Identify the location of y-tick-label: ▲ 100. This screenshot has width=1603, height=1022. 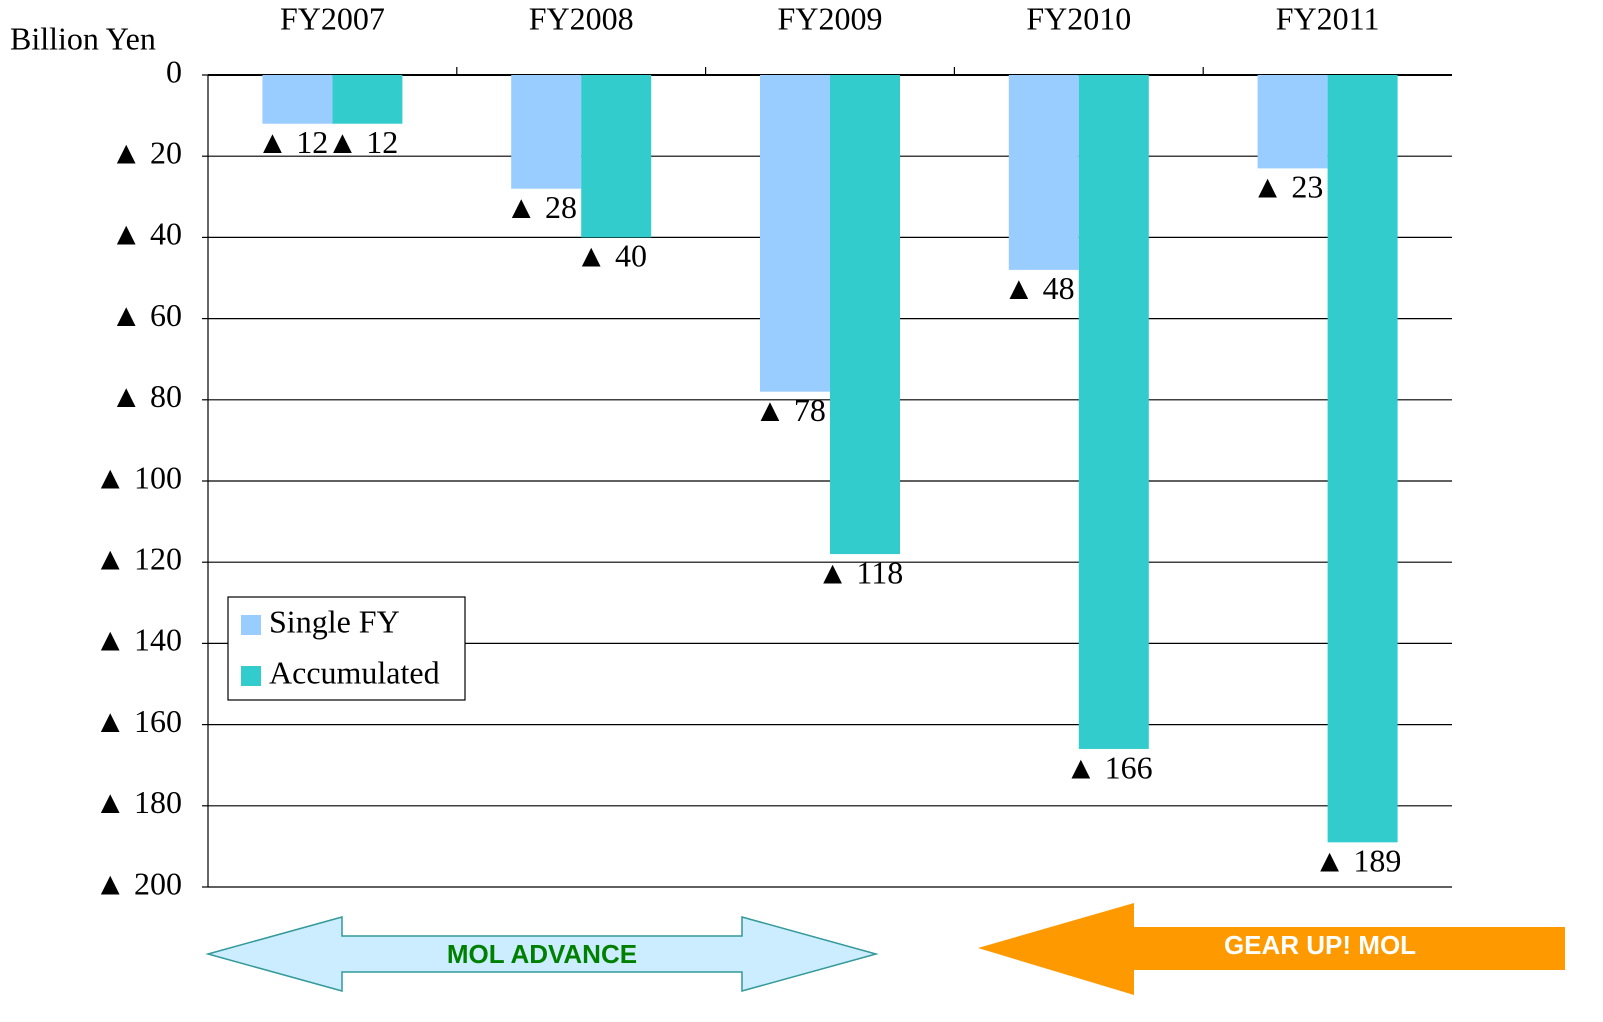
(138, 477).